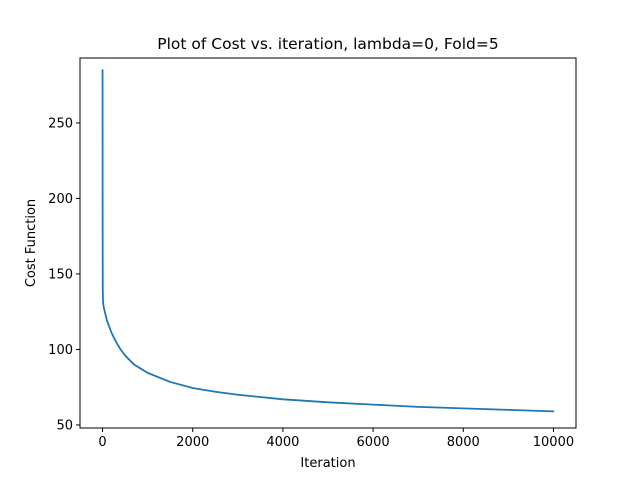  What do you see at coordinates (327, 463) in the screenshot?
I see `x-axis-label: Iteration` at bounding box center [327, 463].